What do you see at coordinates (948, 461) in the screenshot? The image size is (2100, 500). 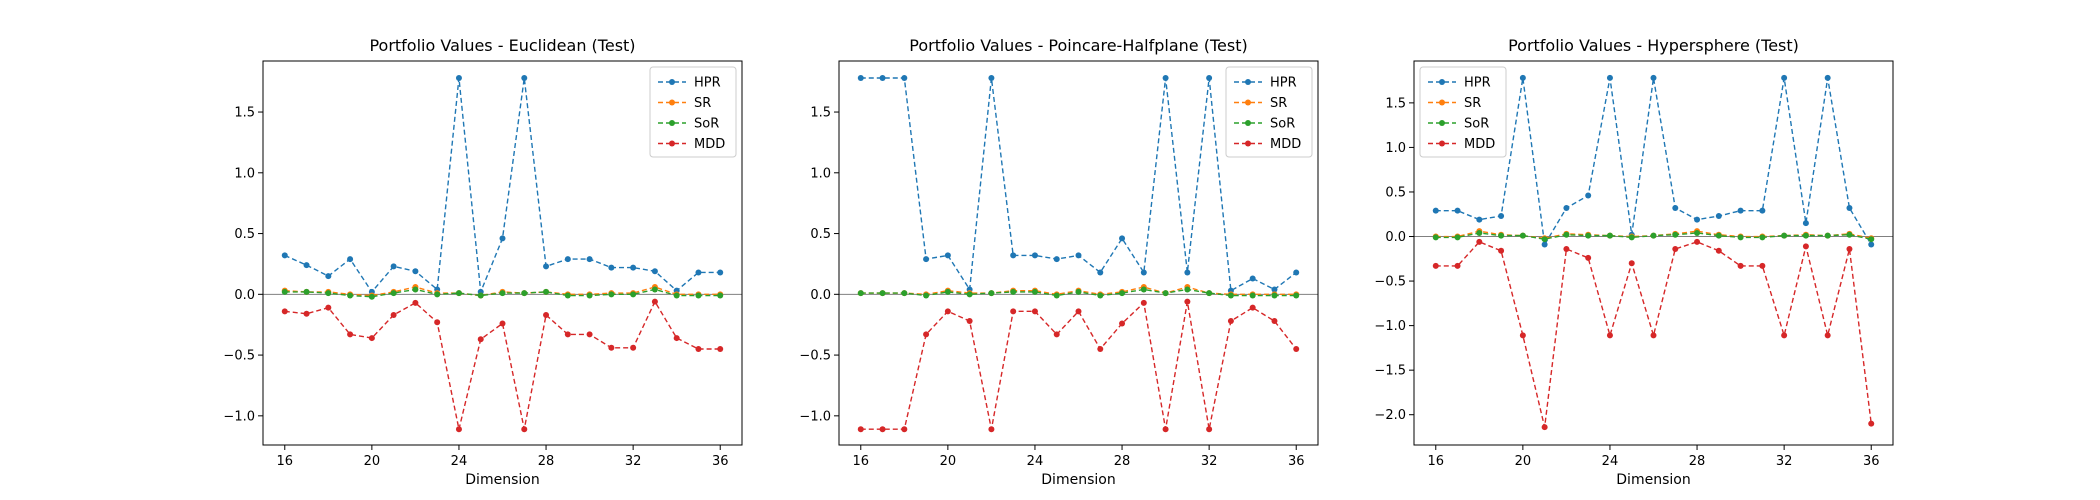 I see `x-tick-label: 20` at bounding box center [948, 461].